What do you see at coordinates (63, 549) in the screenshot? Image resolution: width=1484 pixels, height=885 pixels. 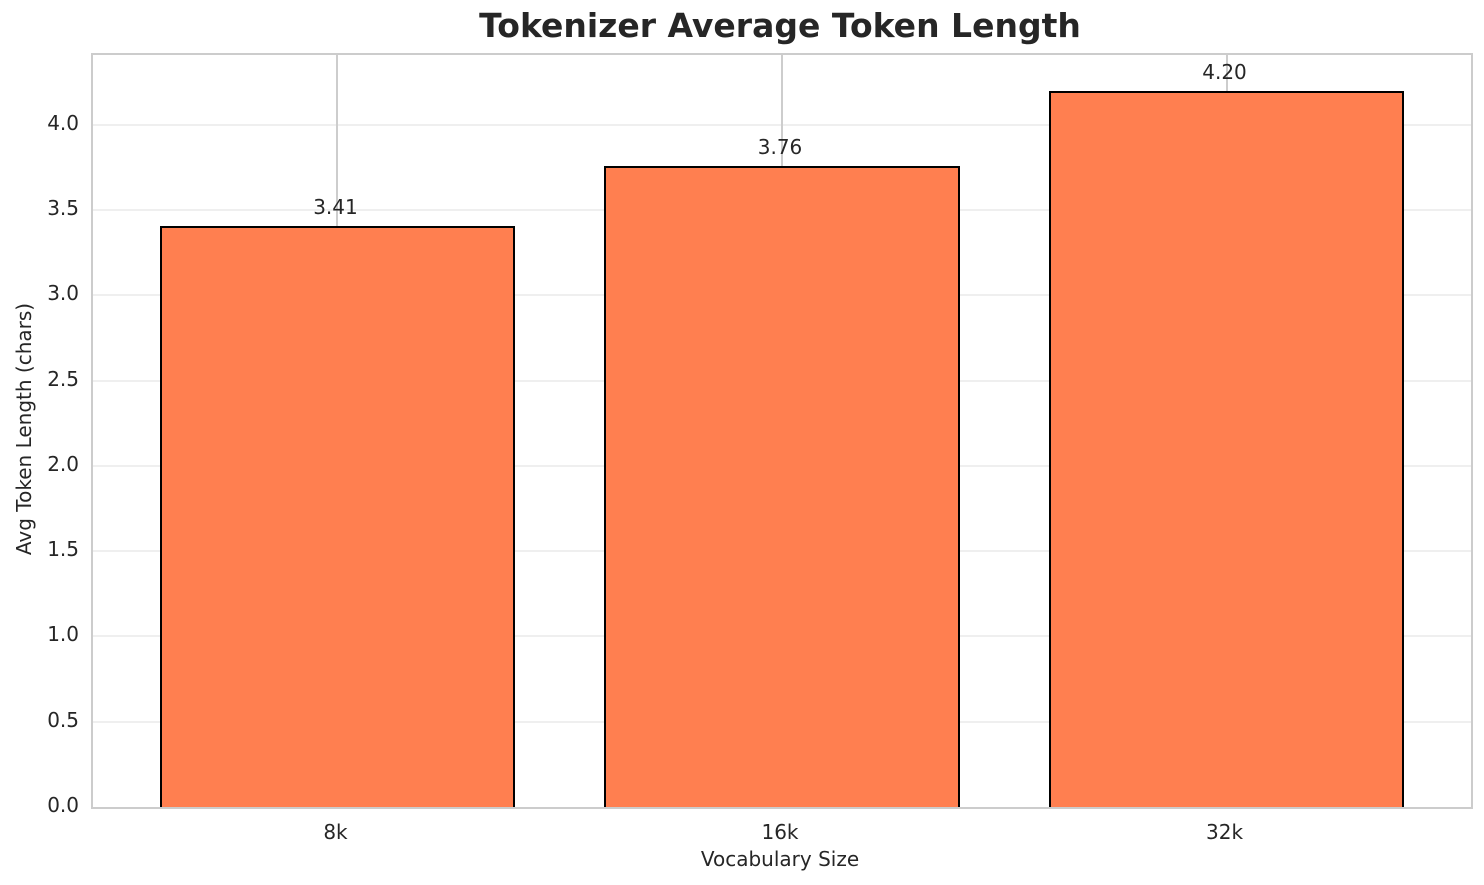 I see `y-tick-label: 1.5` at bounding box center [63, 549].